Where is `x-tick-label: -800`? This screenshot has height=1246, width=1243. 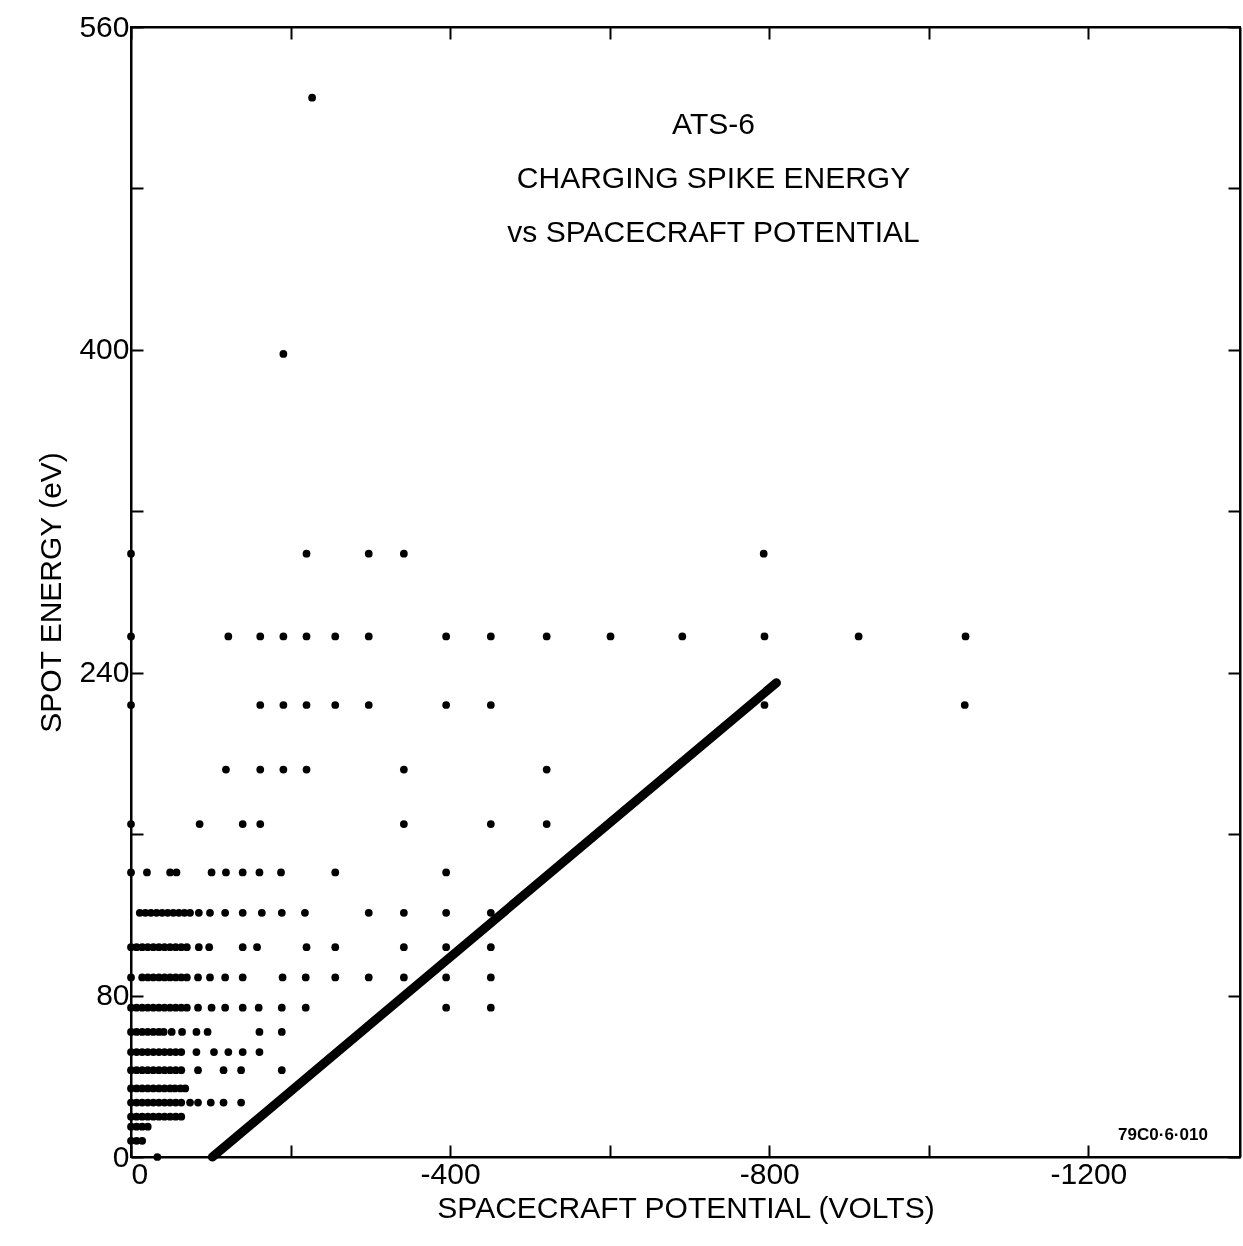
x-tick-label: -800 is located at coordinates (769, 1173).